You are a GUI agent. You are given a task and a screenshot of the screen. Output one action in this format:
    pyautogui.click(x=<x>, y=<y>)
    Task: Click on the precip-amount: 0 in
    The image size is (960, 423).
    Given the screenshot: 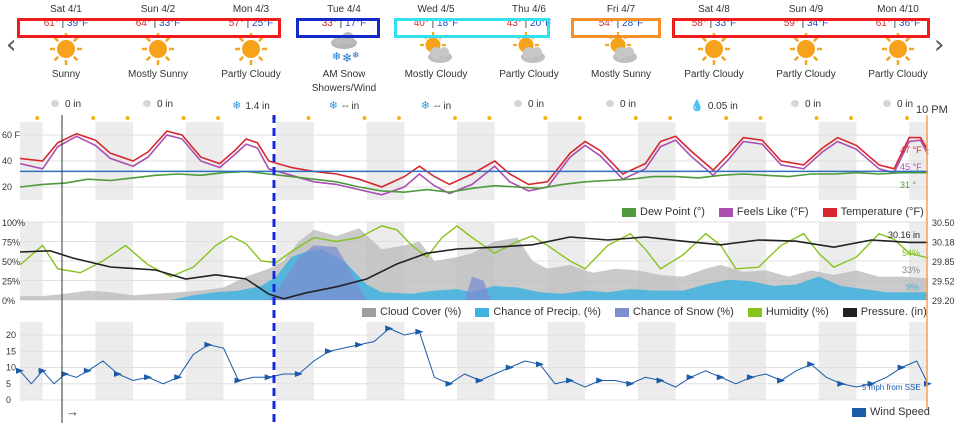 What is the action you would take?
    pyautogui.click(x=66, y=104)
    